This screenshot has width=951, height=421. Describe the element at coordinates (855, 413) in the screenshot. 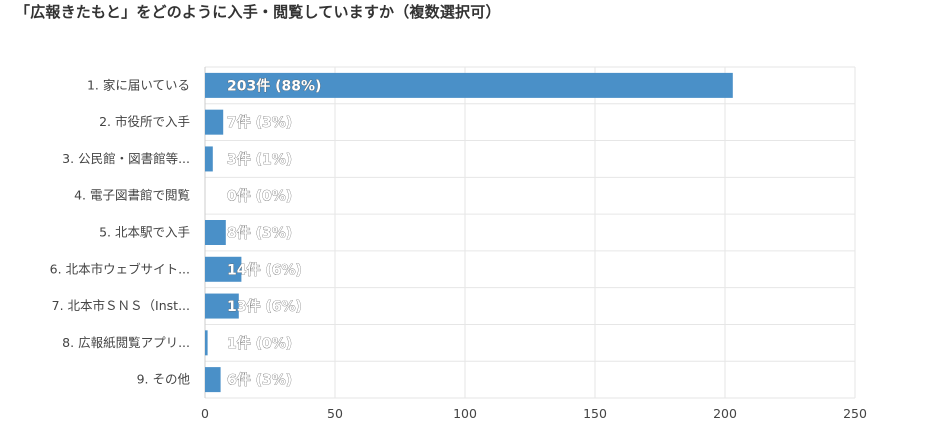

I see `x-tick-label: 250` at that location.